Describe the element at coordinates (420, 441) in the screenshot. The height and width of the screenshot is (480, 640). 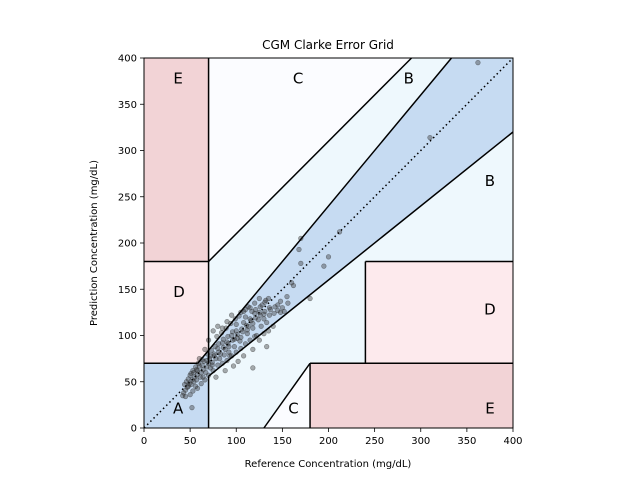
I see `x-tick-label: 300` at that location.